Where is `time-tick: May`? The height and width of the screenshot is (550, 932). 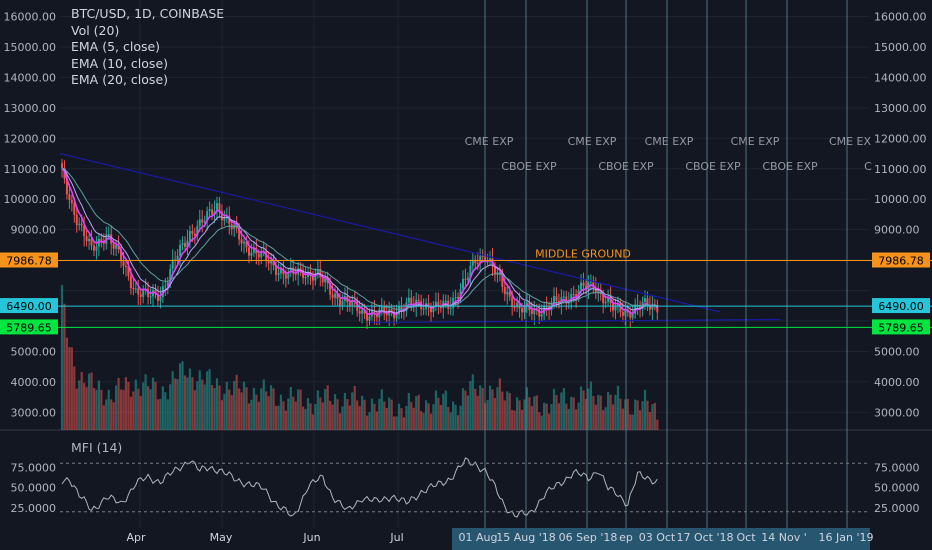 time-tick: May is located at coordinates (221, 537).